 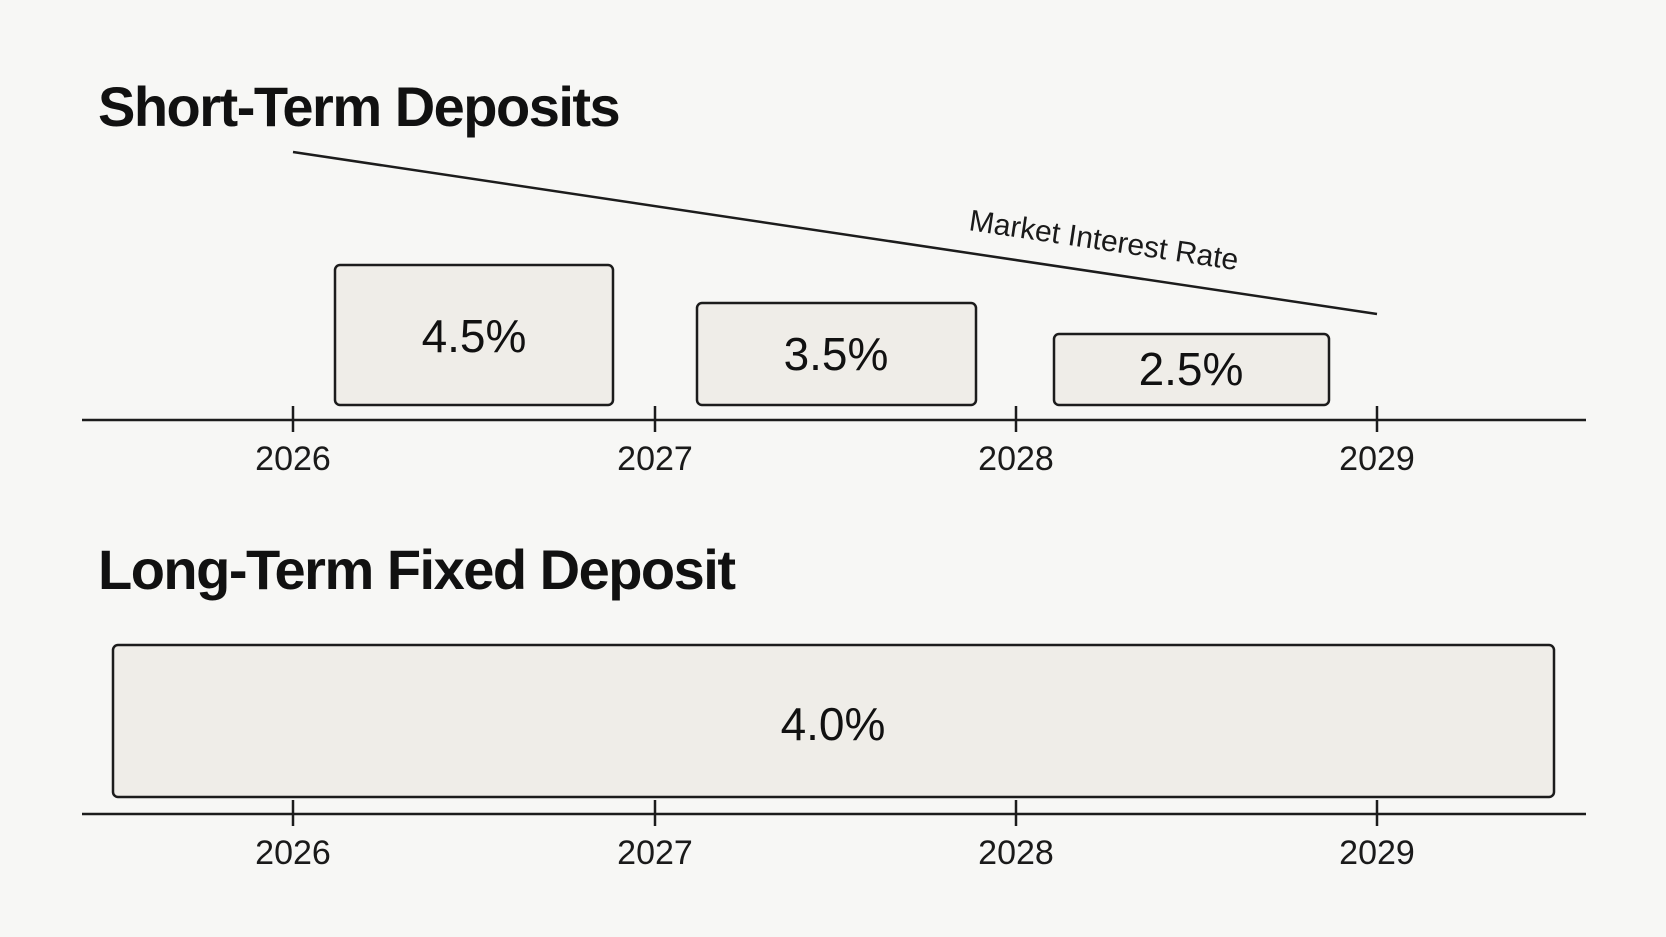 What do you see at coordinates (359, 106) in the screenshot?
I see `short-term-title: Short-Term Deposits` at bounding box center [359, 106].